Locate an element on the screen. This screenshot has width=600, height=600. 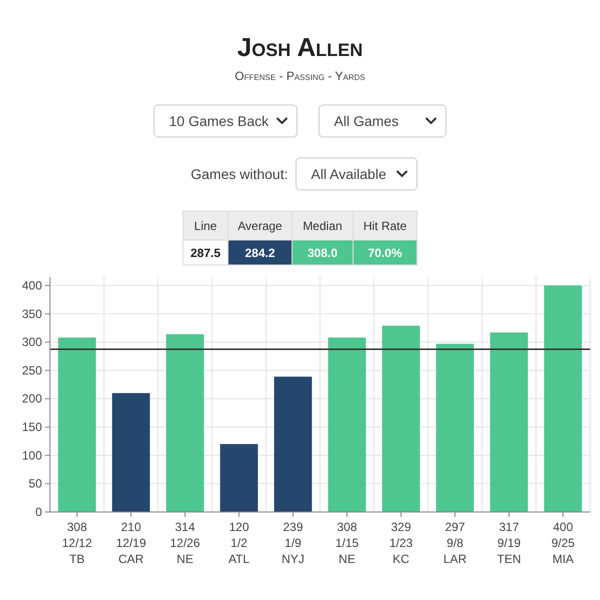
text: 308.0 is located at coordinates (322, 253).